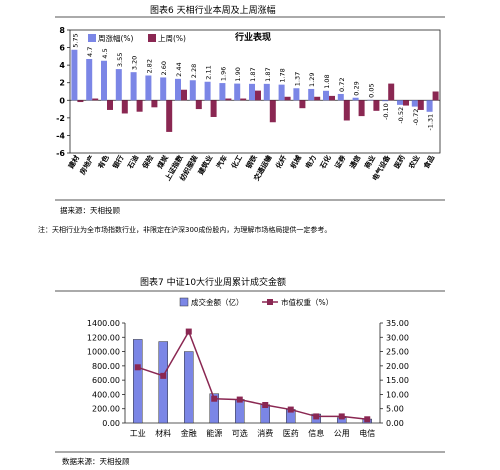 The image size is (500, 470). I want to click on chart2-legend-marker, so click(270, 302).